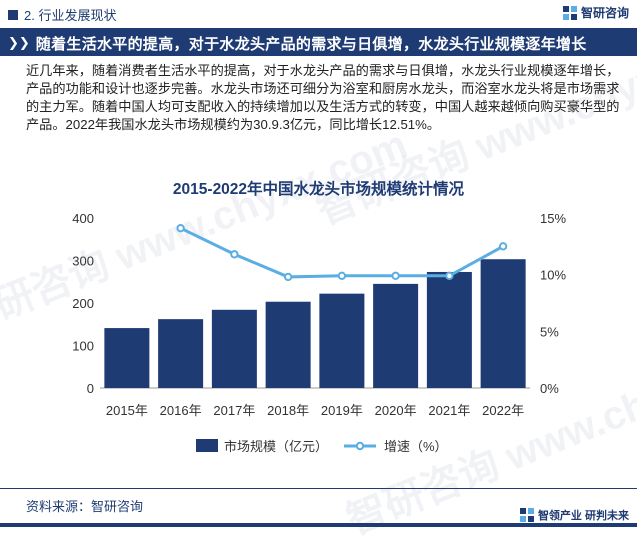 Image resolution: width=637 pixels, height=546 pixels. I want to click on bottom-bar, so click(318, 525).